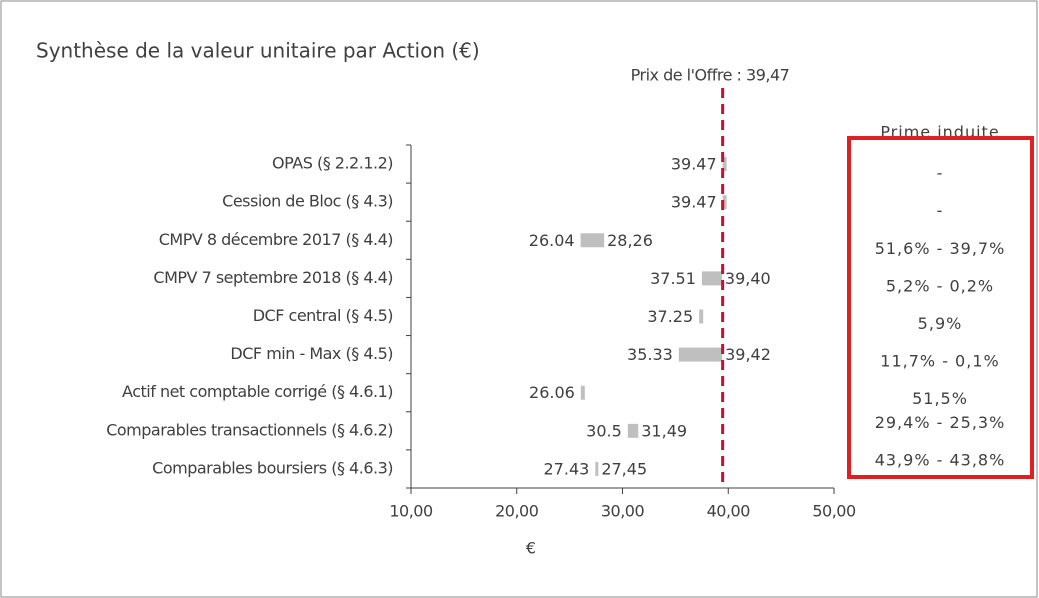 Image resolution: width=1039 pixels, height=598 pixels. What do you see at coordinates (567, 468) in the screenshot?
I see `low-label: 27.43` at bounding box center [567, 468].